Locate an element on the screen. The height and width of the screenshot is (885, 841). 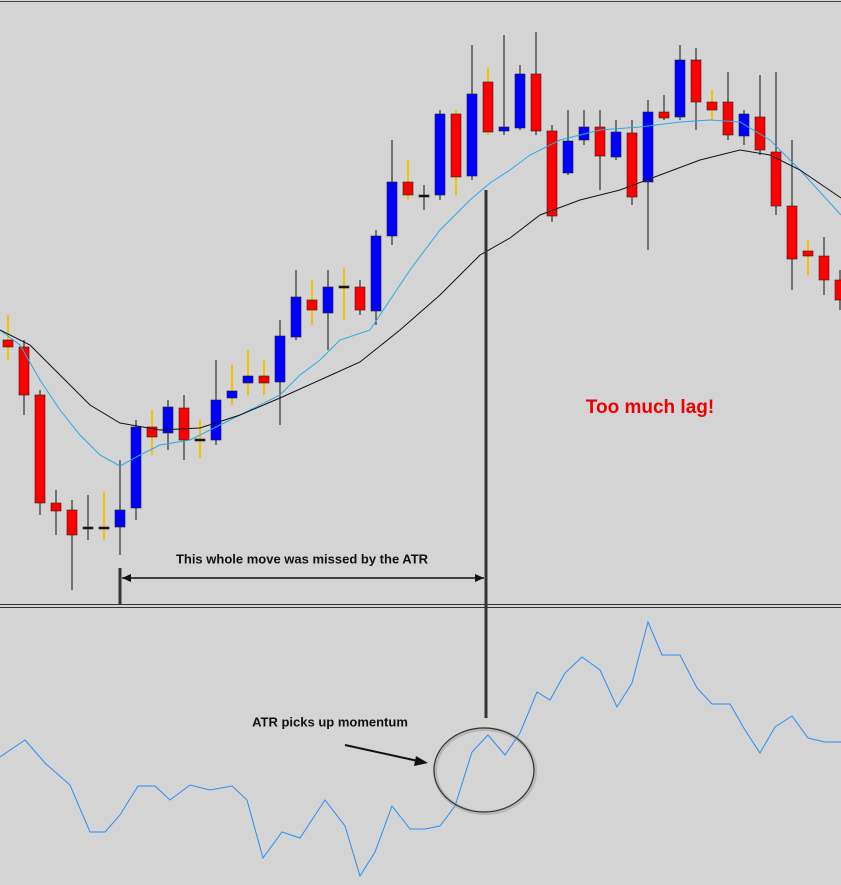
pointer-arrowhead is located at coordinates (421, 761).